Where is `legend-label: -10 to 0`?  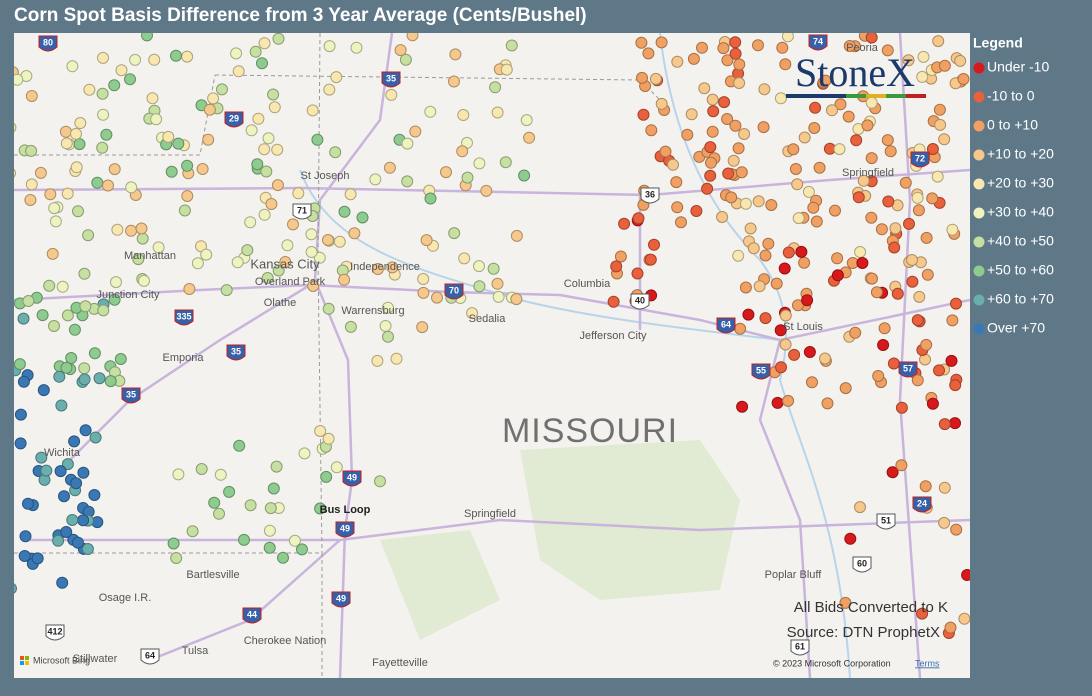 legend-label: -10 to 0 is located at coordinates (1011, 96).